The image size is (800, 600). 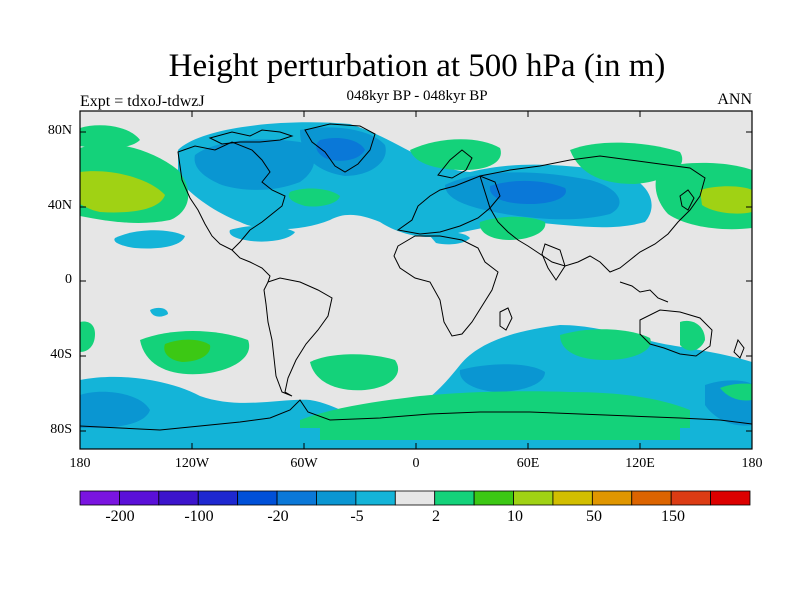 I want to click on sh-green-west-edge, so click(x=87, y=336).